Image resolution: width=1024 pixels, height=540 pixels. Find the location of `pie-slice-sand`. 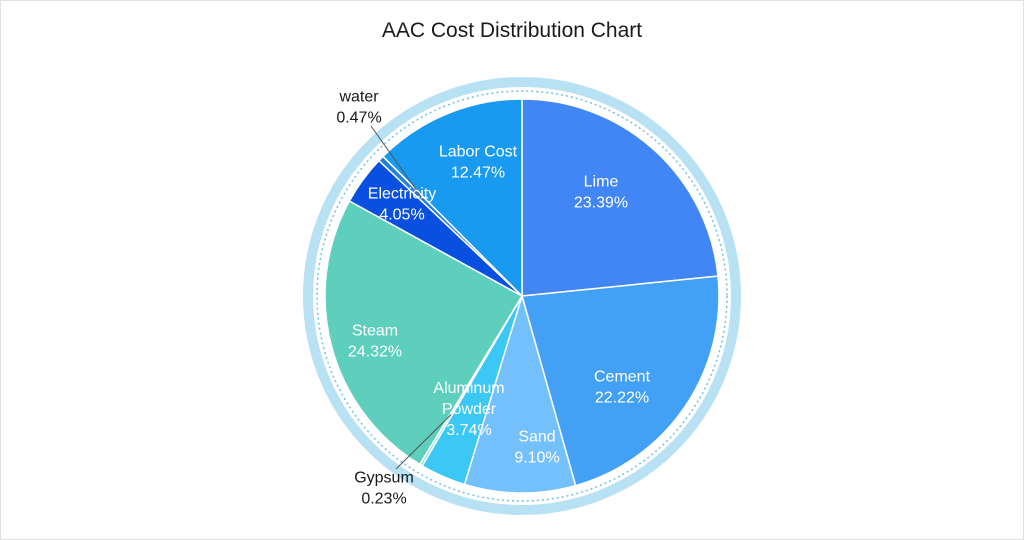

pie-slice-sand is located at coordinates (520, 393).